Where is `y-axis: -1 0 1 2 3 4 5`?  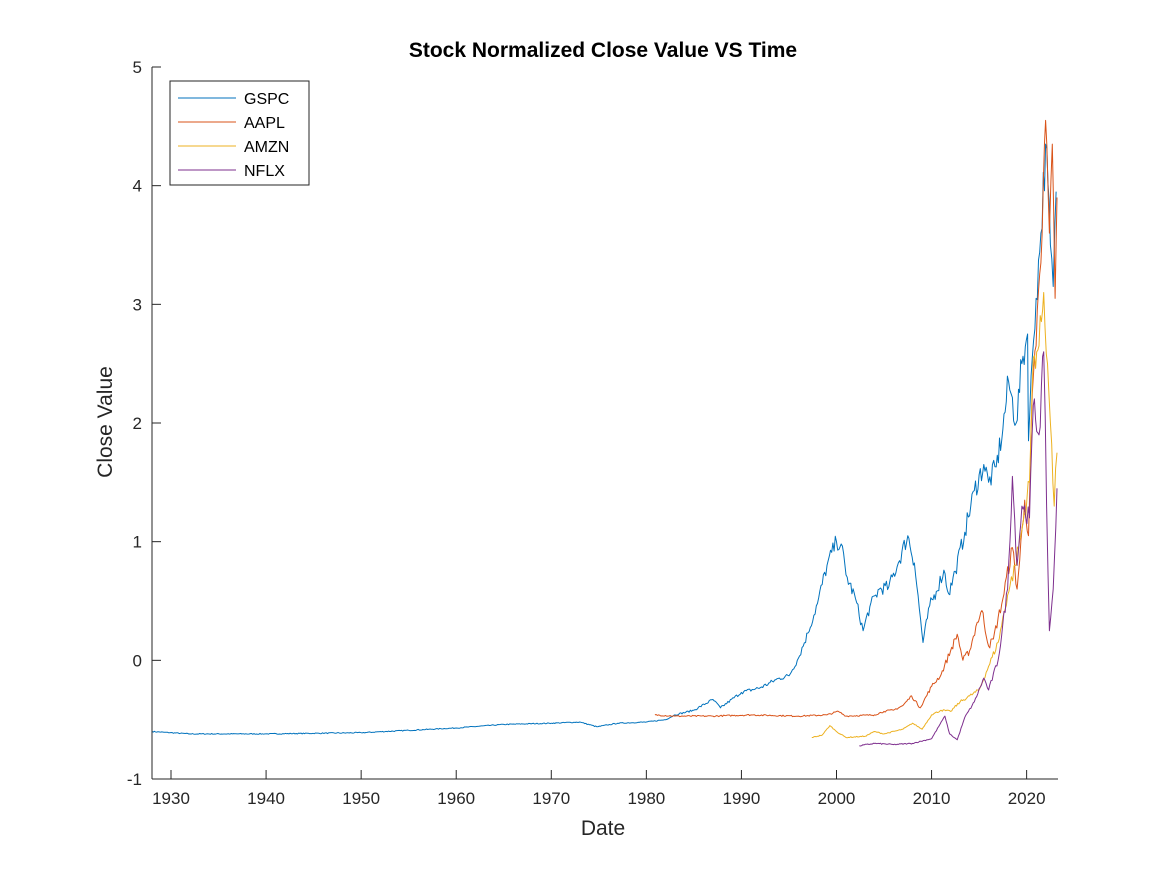 y-axis: -1 0 1 2 3 4 5 is located at coordinates (144, 423).